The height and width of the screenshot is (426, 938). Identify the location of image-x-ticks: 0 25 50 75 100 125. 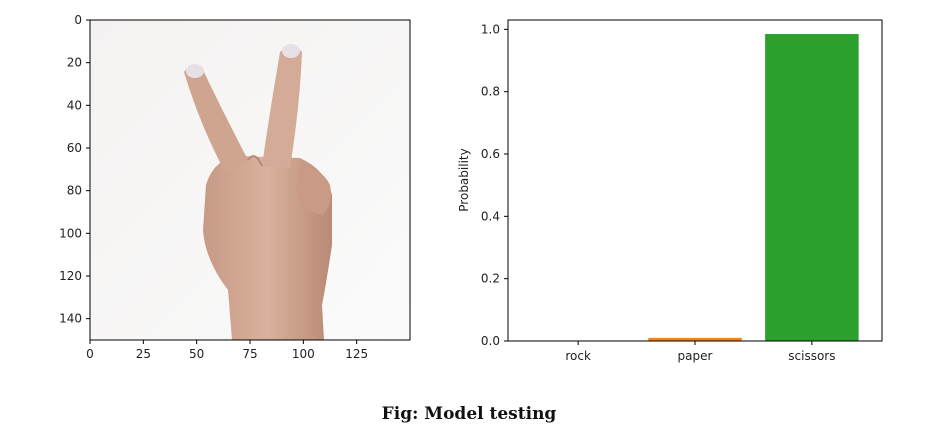
(227, 350).